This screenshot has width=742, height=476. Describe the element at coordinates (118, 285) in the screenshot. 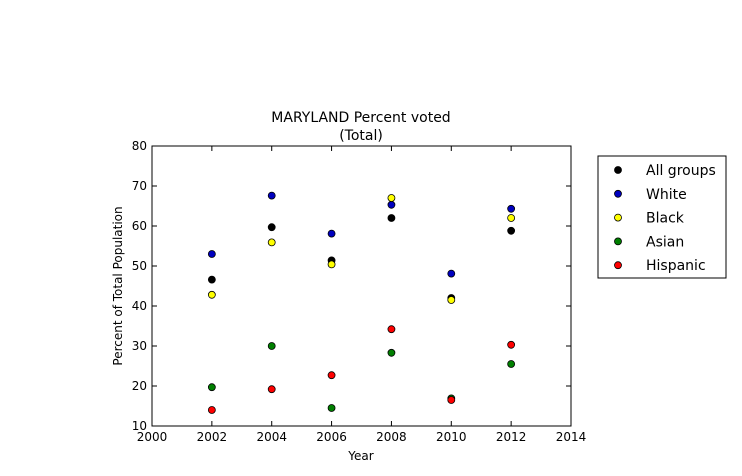

I see `y-axis-label: Percent of Total Population` at that location.